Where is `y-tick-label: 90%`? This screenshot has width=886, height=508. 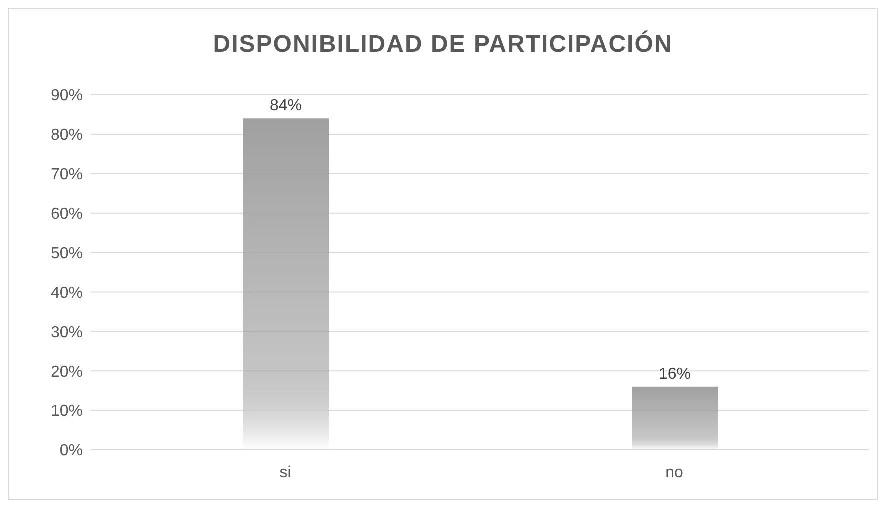 y-tick-label: 90% is located at coordinates (66, 96).